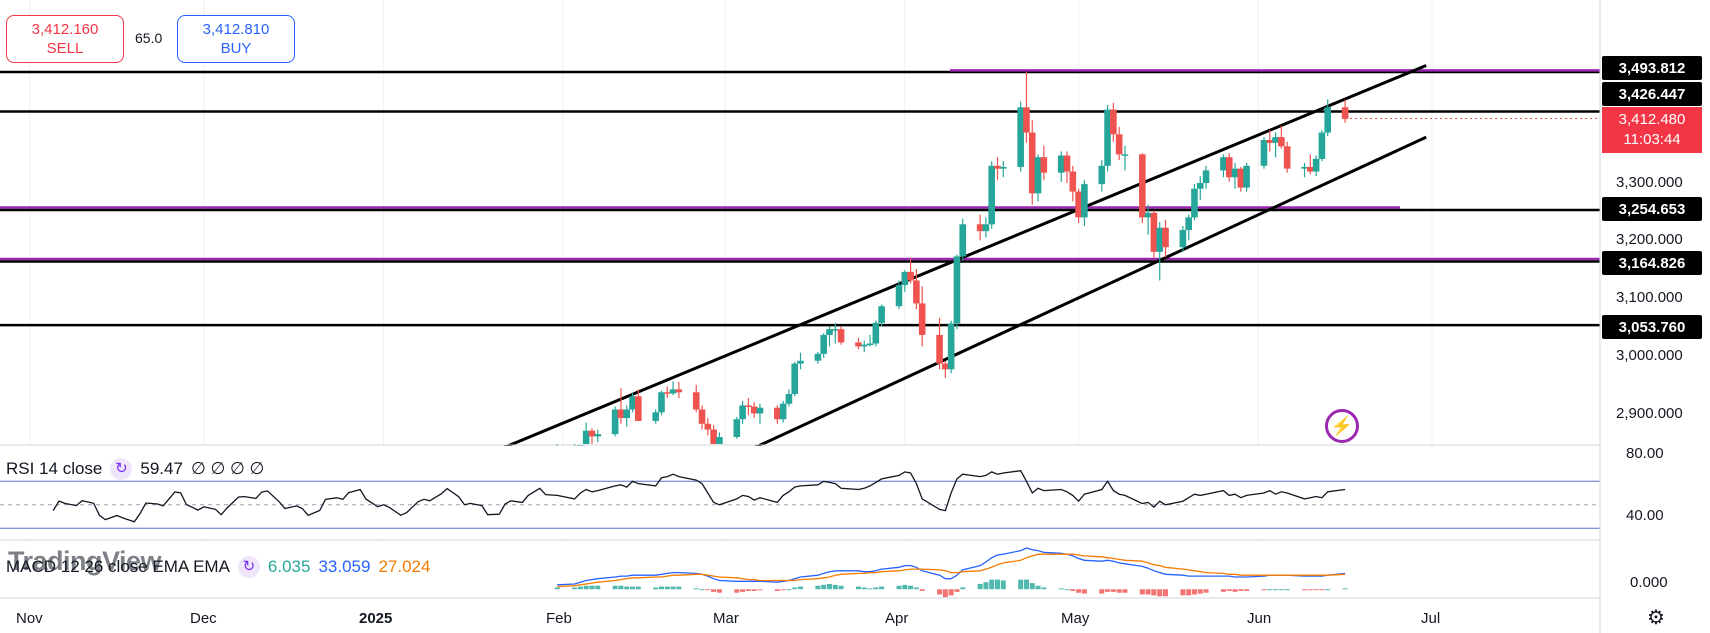  Describe the element at coordinates (203, 618) in the screenshot. I see `time-axis-label: Dec` at that location.